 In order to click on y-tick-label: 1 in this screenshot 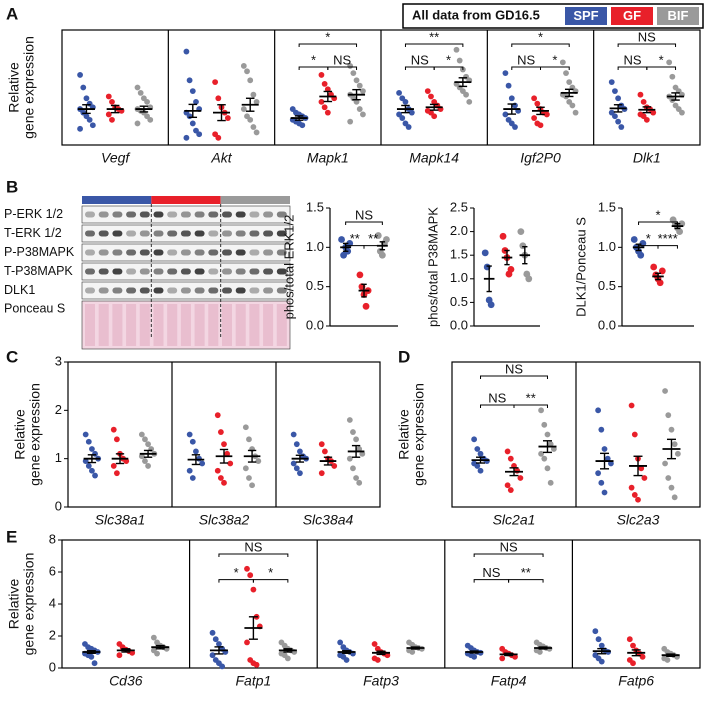, I will do `click(58, 457)`.